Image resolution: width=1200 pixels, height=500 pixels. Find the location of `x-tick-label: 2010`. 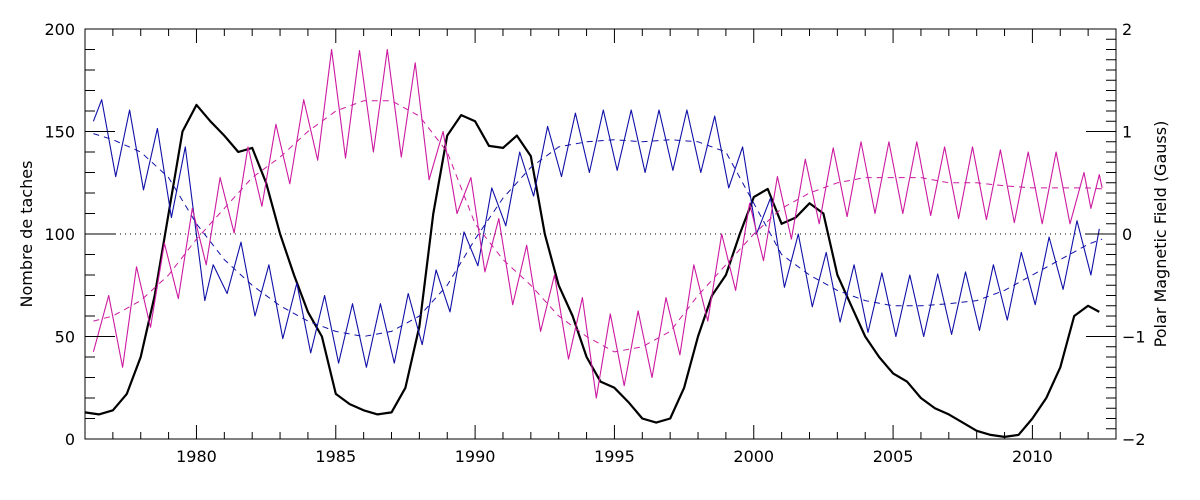

x-tick-label: 2010 is located at coordinates (1032, 456).